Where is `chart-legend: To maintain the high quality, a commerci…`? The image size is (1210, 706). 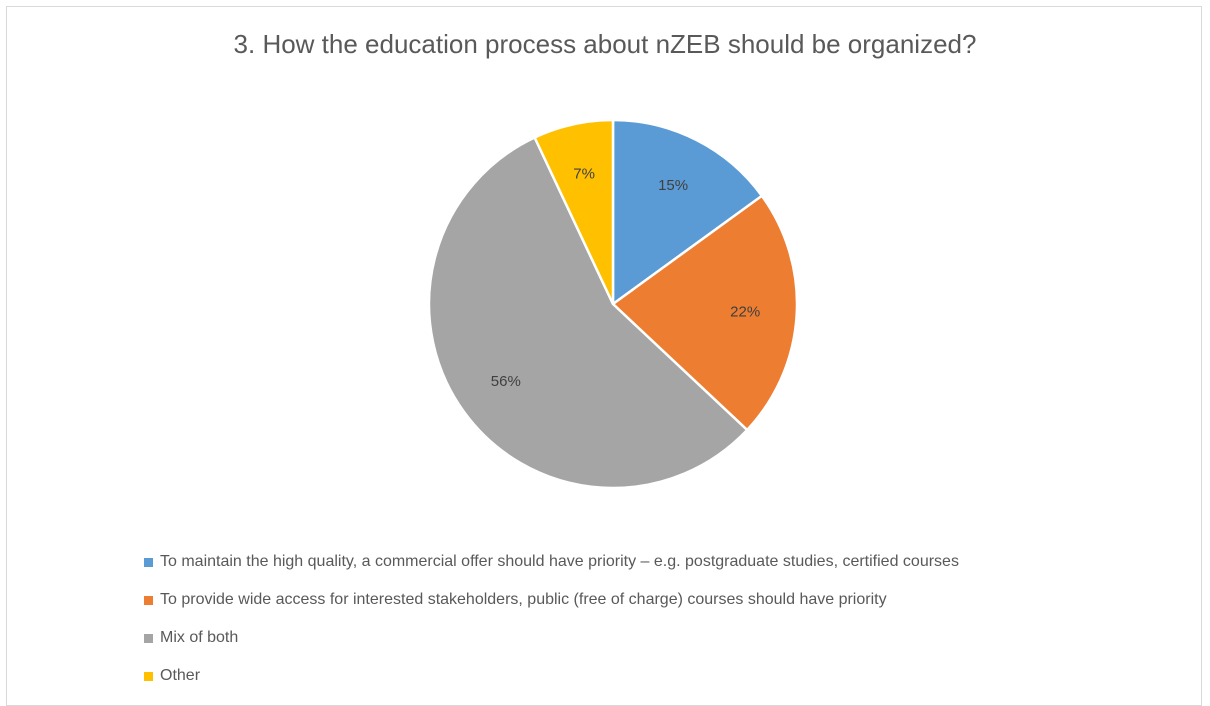
chart-legend: To maintain the high quality, a commerci… is located at coordinates (551, 624).